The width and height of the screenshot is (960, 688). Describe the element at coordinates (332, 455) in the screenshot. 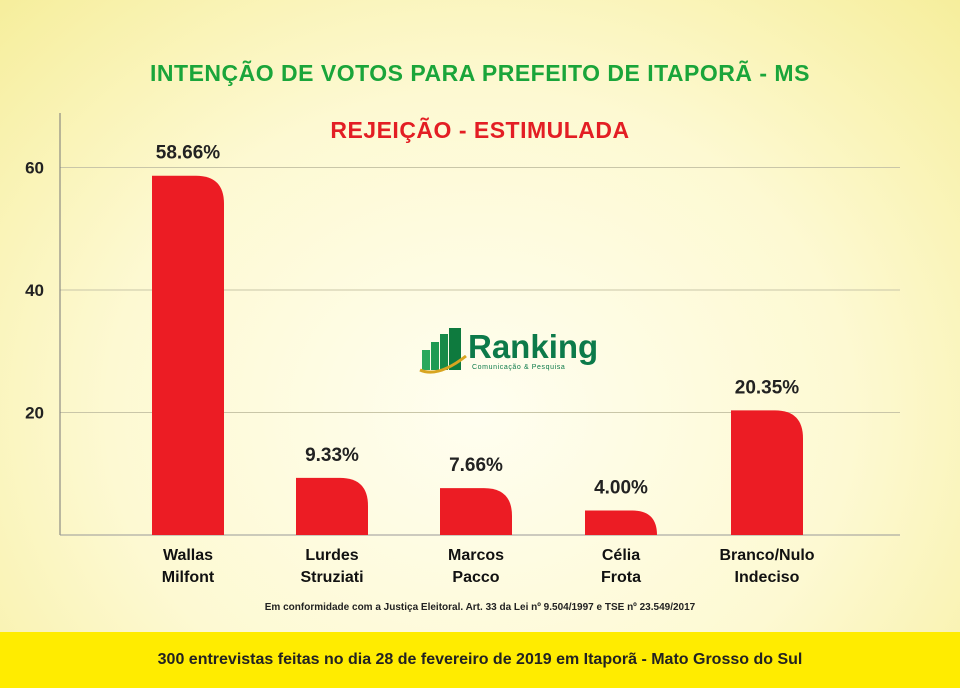

I see `data-label: 9.33%` at that location.